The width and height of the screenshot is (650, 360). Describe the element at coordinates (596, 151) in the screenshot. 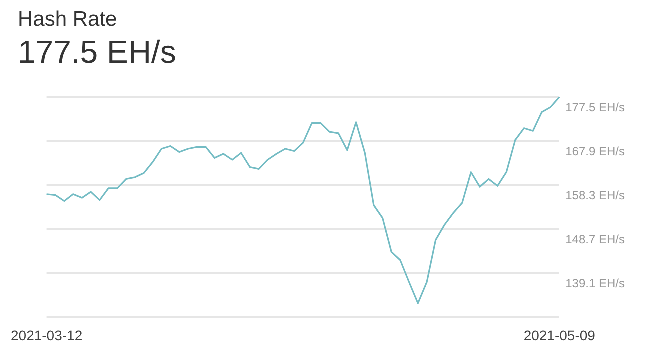

I see `y-tick-label: 167.9 EH/s` at that location.